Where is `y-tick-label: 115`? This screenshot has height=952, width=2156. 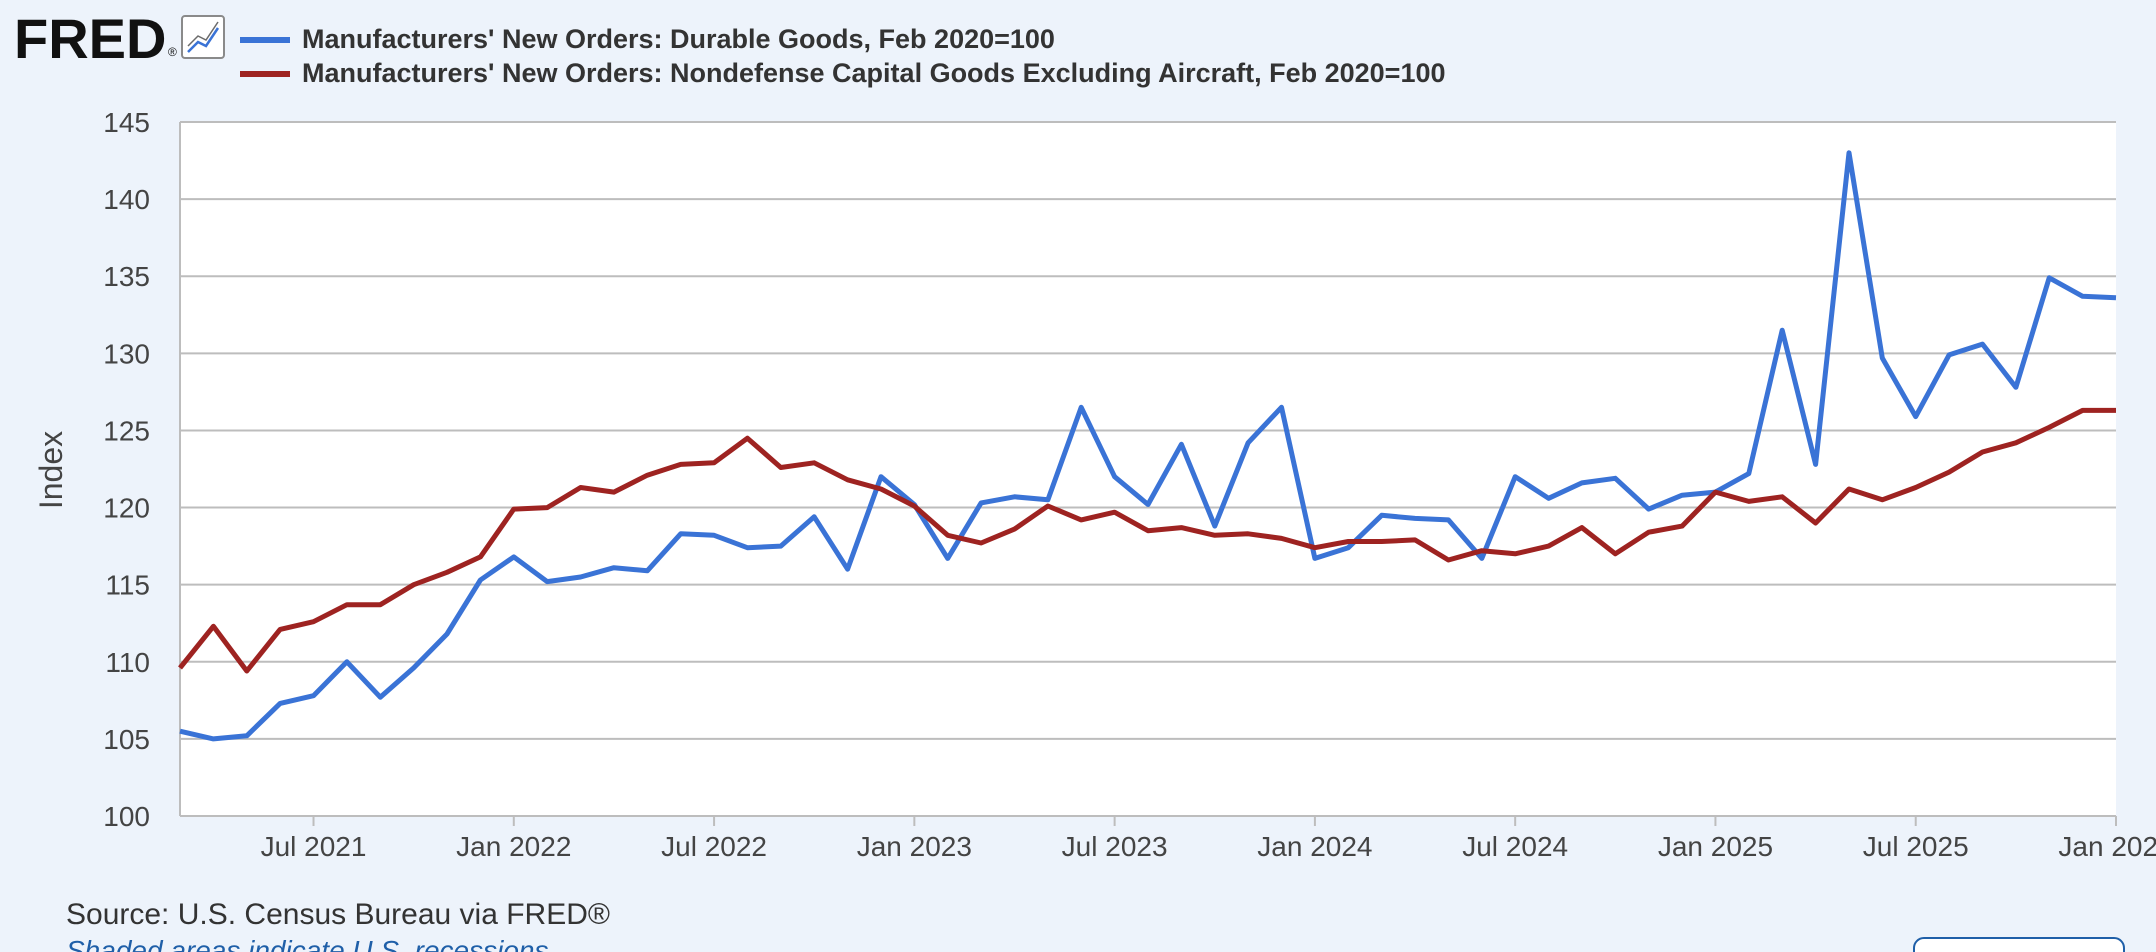 y-tick-label: 115 is located at coordinates (127, 585).